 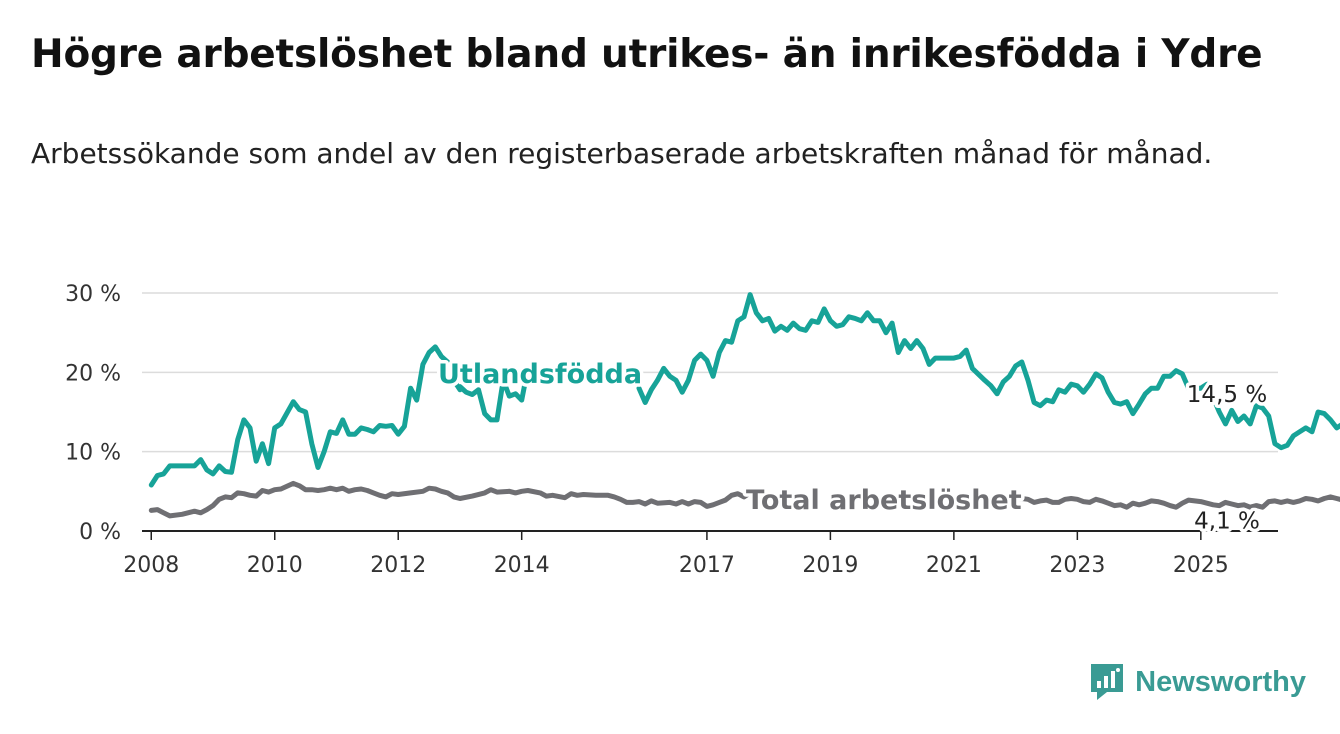 What do you see at coordinates (1077, 565) in the screenshot?
I see `x-tick-label: 2023` at bounding box center [1077, 565].